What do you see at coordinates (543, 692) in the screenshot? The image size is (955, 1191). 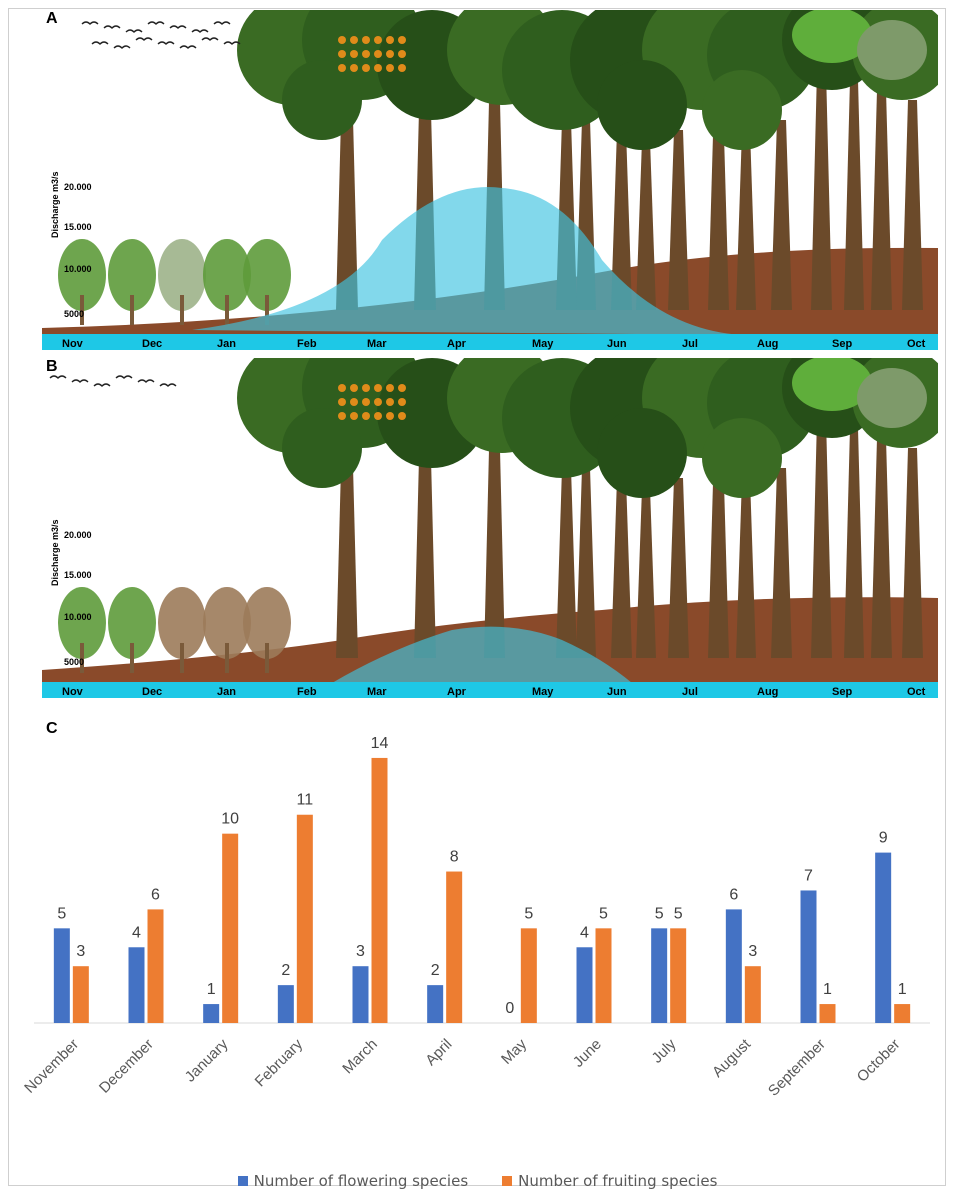 I see `month-label: May` at bounding box center [543, 692].